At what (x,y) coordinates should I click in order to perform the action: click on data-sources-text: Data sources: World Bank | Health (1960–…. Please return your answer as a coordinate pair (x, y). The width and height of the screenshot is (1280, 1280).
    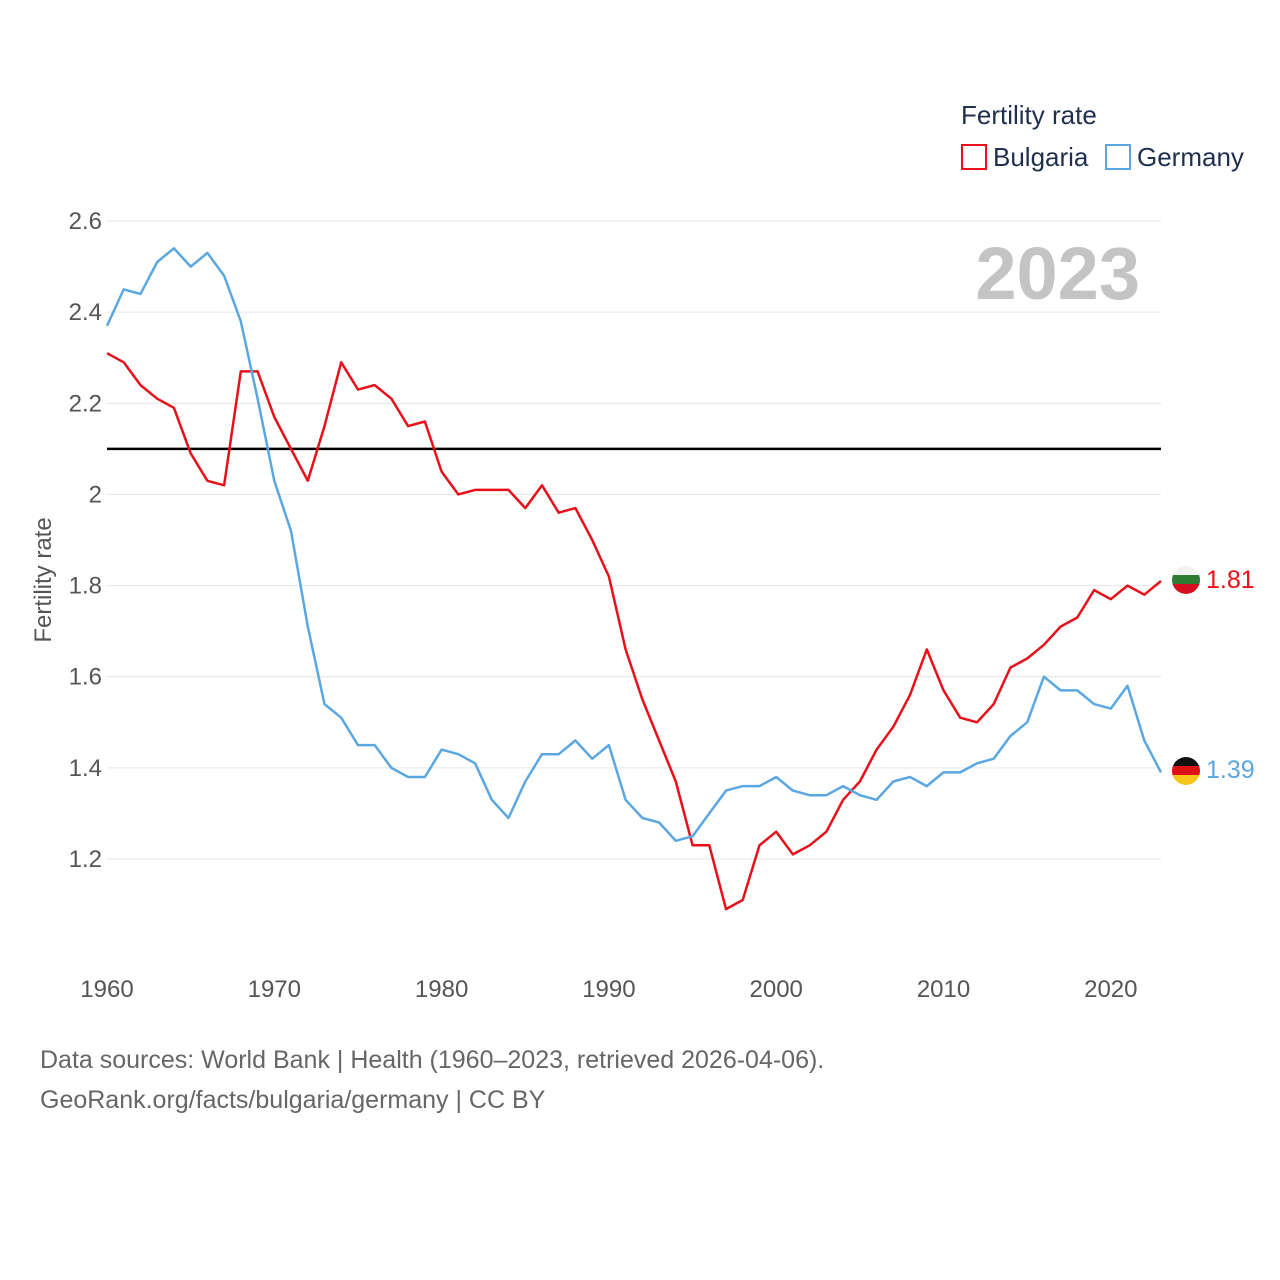
    Looking at the image, I should click on (432, 1060).